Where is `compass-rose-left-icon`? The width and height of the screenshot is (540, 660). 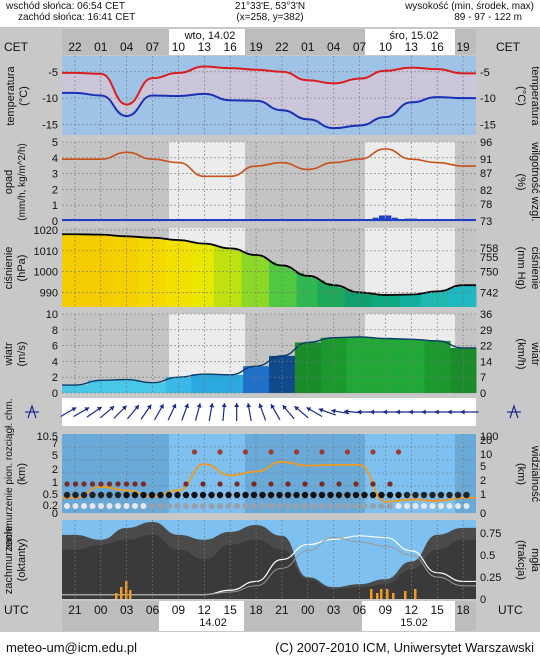
compass-rose-left-icon is located at coordinates (32, 411).